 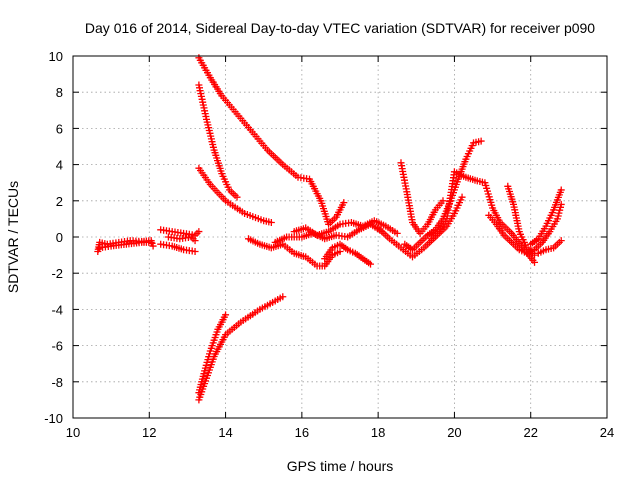 I want to click on series-track-c, so click(x=180, y=232).